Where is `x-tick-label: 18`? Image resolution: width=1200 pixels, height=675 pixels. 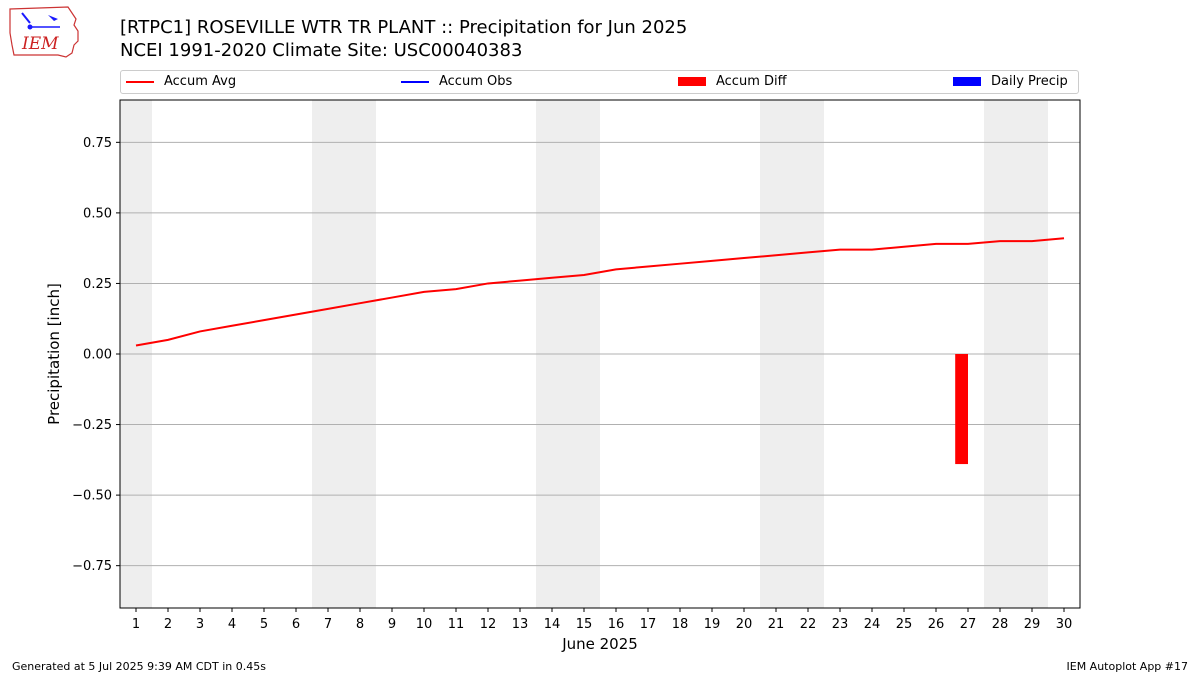 x-tick-label: 18 is located at coordinates (680, 624).